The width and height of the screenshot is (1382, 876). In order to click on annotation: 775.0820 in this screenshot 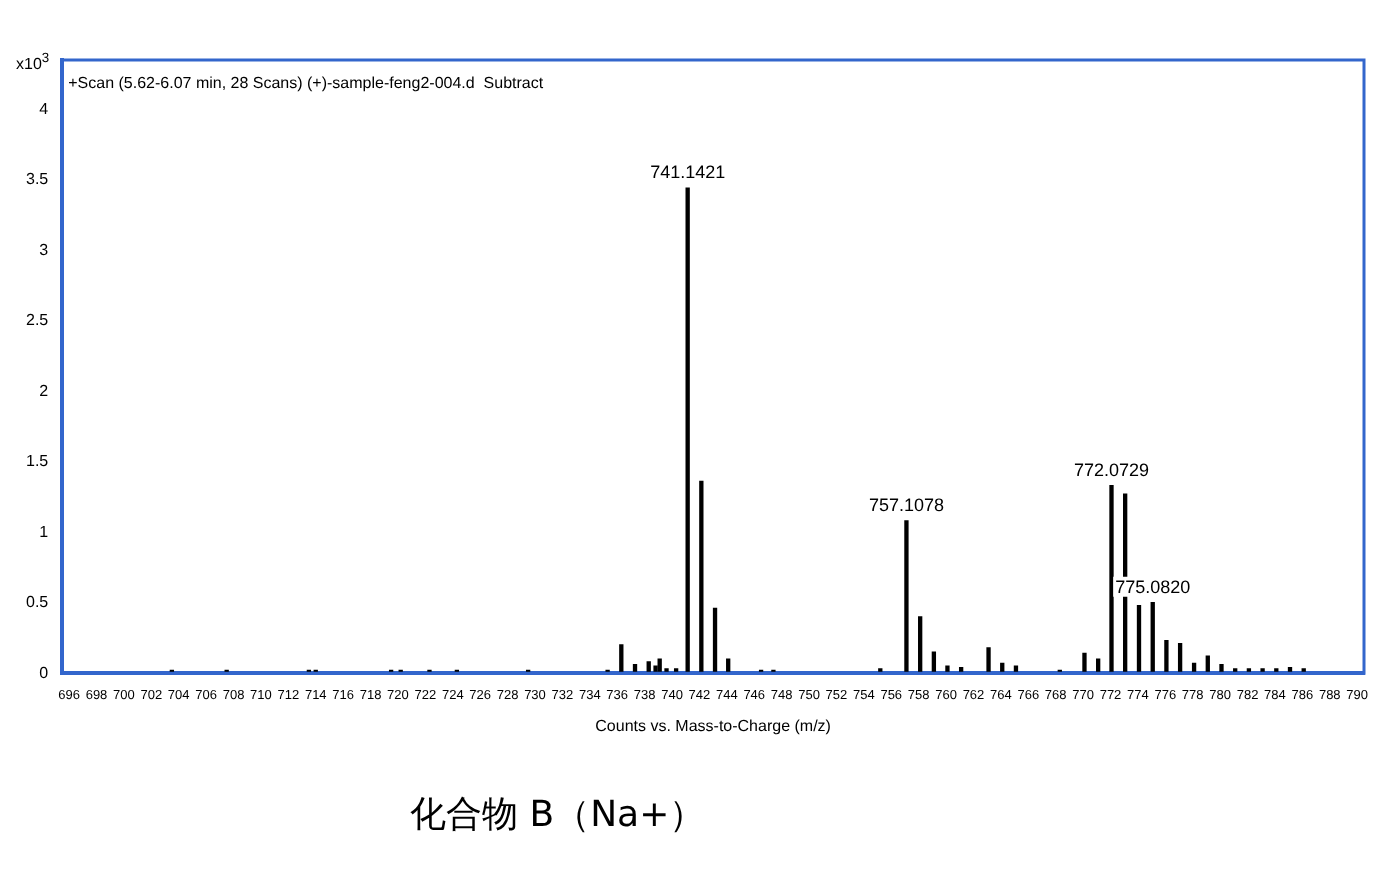, I will do `click(1153, 586)`.